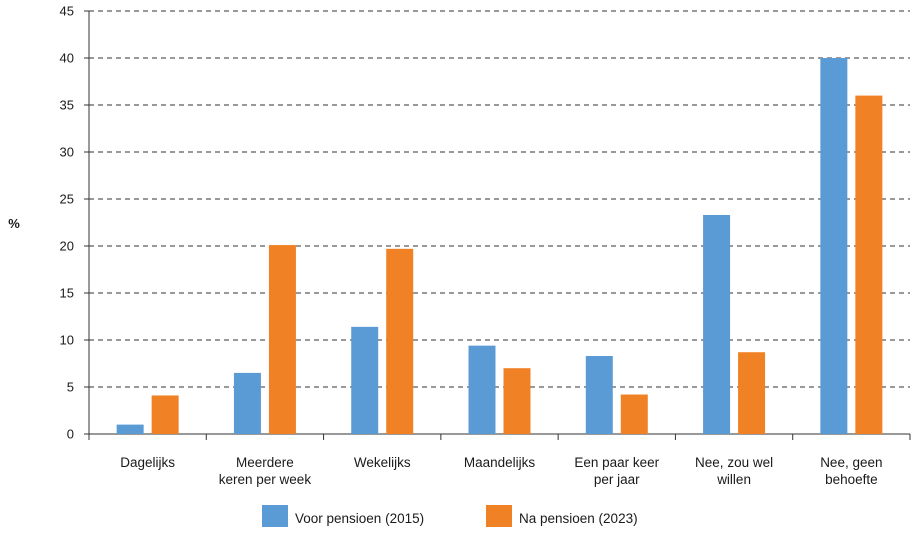 The image size is (913, 536). Describe the element at coordinates (578, 518) in the screenshot. I see `legend-label: Na pensioen (2023)` at that location.